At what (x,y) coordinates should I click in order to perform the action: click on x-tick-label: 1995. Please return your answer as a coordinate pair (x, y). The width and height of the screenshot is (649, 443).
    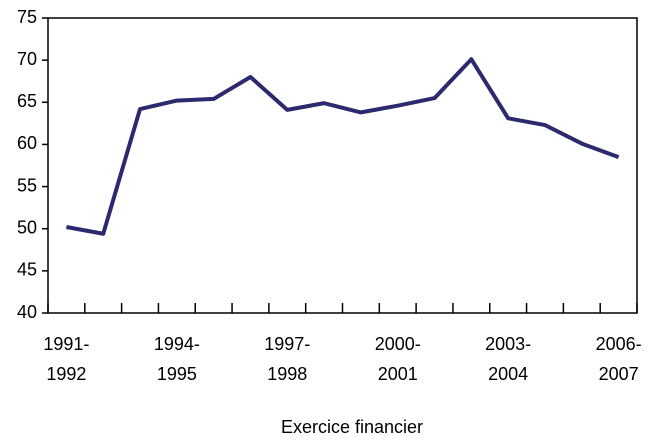
    Looking at the image, I should click on (177, 374).